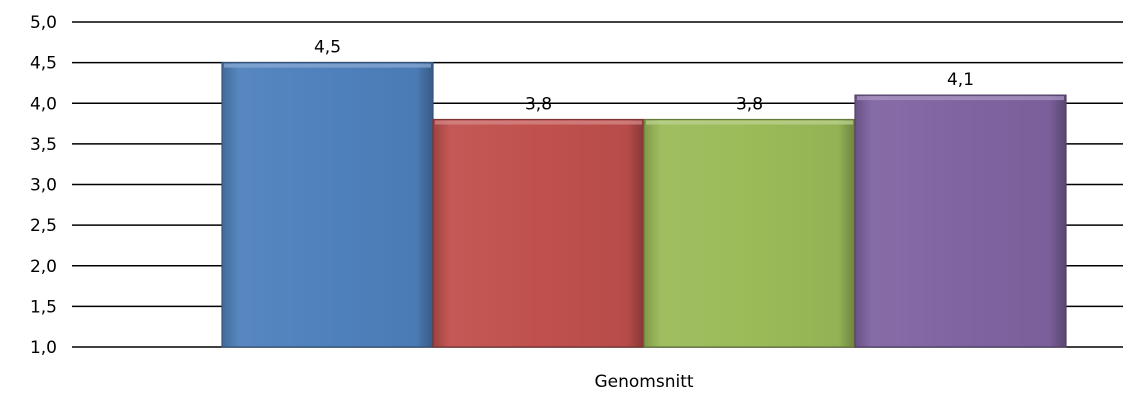  I want to click on y-tick-label: 3,5, so click(43, 145).